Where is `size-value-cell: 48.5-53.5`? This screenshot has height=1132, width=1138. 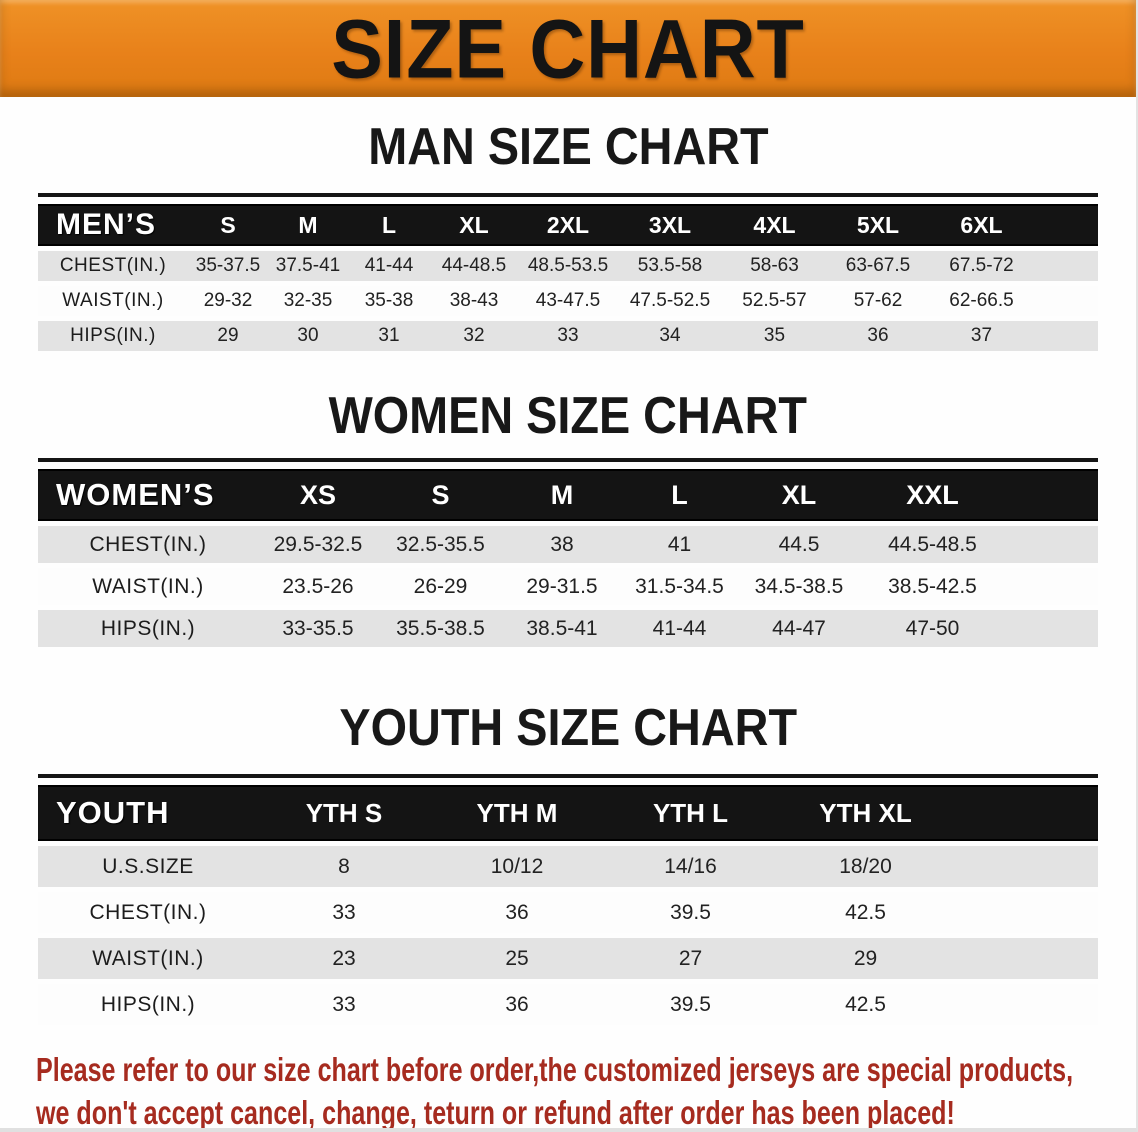
size-value-cell: 48.5-53.5 is located at coordinates (568, 266).